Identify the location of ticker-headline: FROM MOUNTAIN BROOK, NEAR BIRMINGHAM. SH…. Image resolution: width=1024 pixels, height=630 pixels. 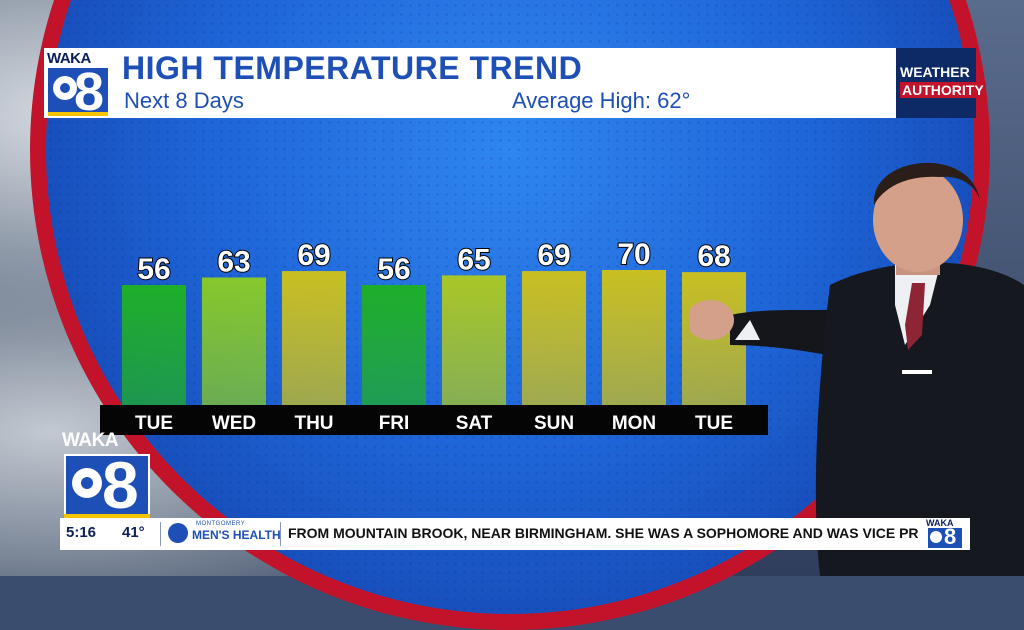
(603, 533).